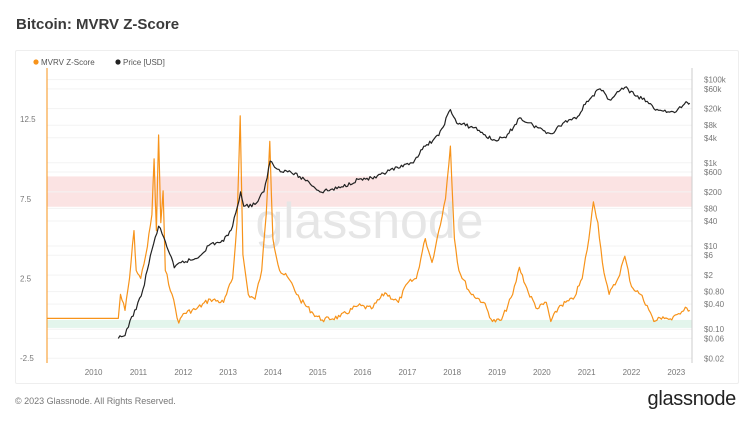 The width and height of the screenshot is (750, 421). What do you see at coordinates (228, 372) in the screenshot?
I see `x-axis-tick-label: 2013` at bounding box center [228, 372].